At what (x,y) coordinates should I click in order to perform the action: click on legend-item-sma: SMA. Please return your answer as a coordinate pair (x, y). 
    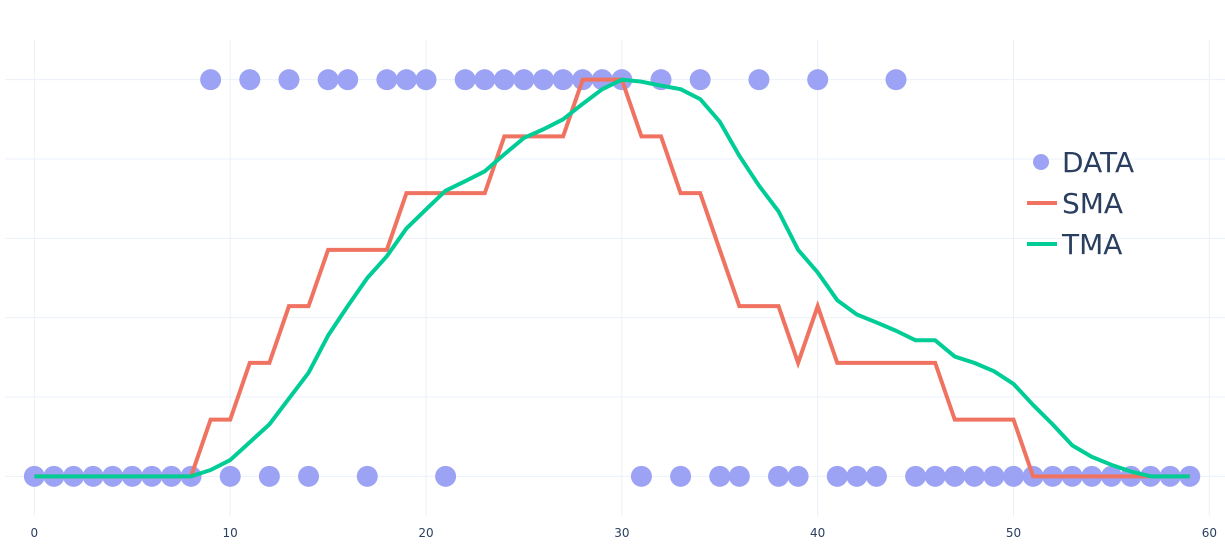
    Looking at the image, I should click on (1075, 203).